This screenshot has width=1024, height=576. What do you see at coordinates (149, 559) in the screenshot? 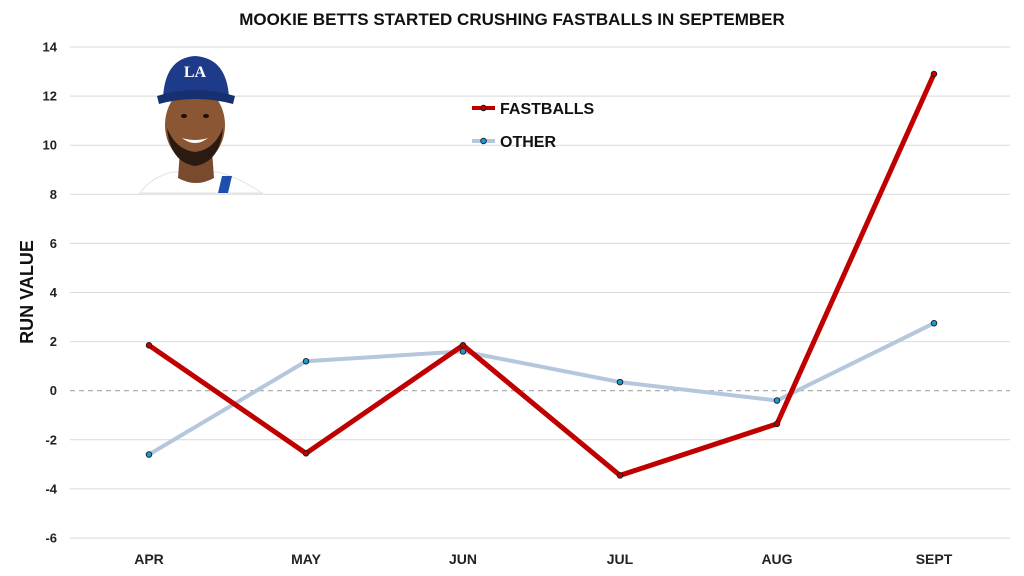
I see `x-tick-label: APR` at bounding box center [149, 559].